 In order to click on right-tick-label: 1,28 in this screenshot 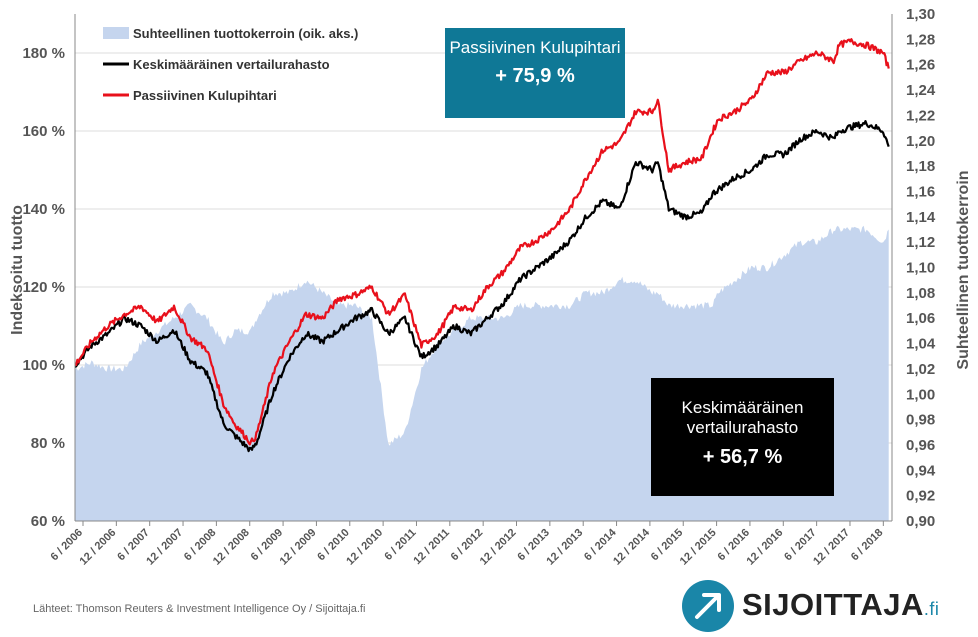, I will do `click(920, 39)`.